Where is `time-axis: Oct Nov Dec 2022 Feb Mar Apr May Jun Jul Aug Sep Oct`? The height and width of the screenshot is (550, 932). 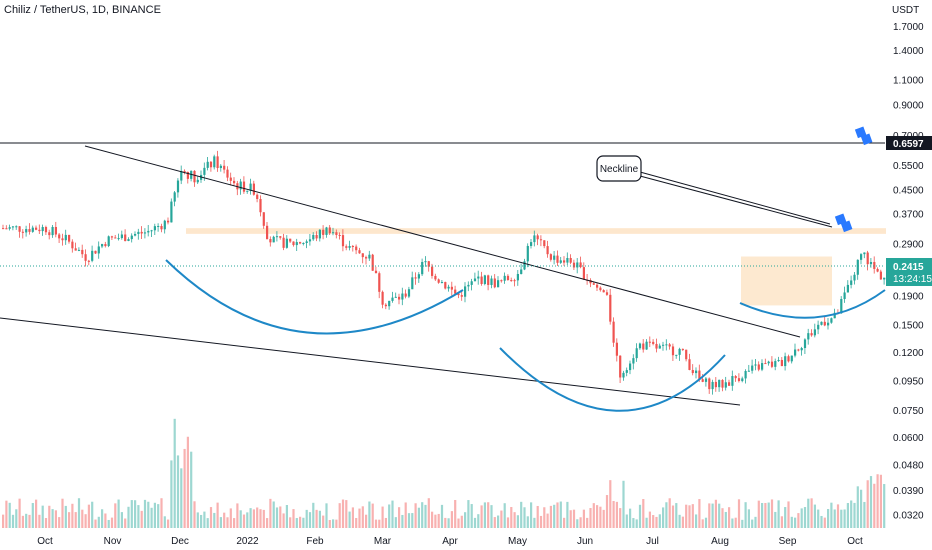
time-axis: Oct Nov Dec 2022 Feb Mar Apr May Jun Jul Aug Sep Oct is located at coordinates (450, 541).